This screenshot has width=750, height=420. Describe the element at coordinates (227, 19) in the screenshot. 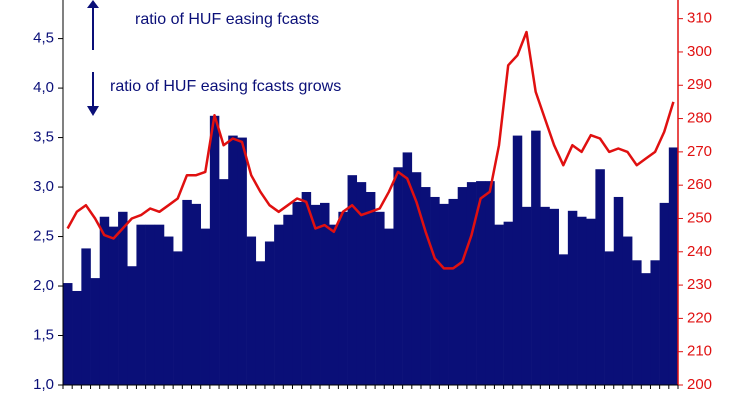

I see `annotation: ratio of HUF easing fcasts` at that location.